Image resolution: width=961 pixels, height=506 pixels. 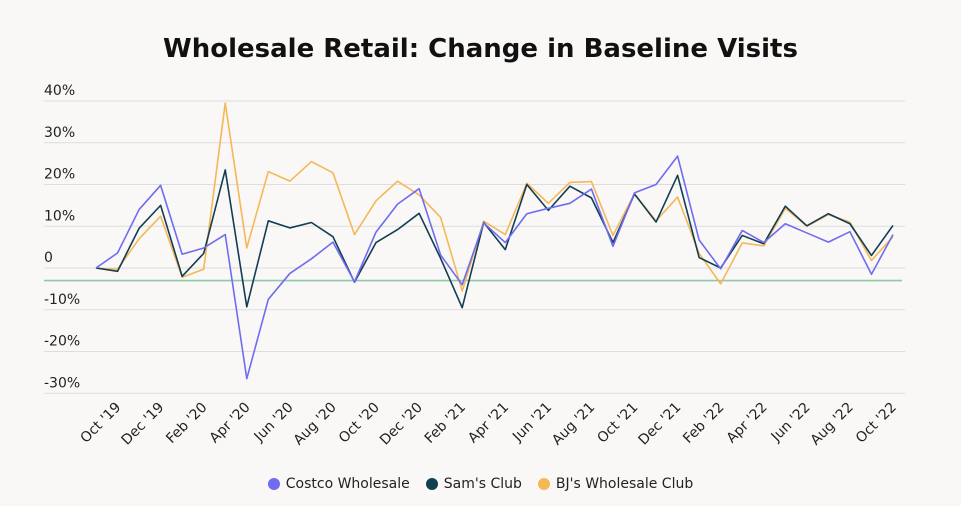 I want to click on x-tick-label: Oct '20, so click(x=359, y=423).